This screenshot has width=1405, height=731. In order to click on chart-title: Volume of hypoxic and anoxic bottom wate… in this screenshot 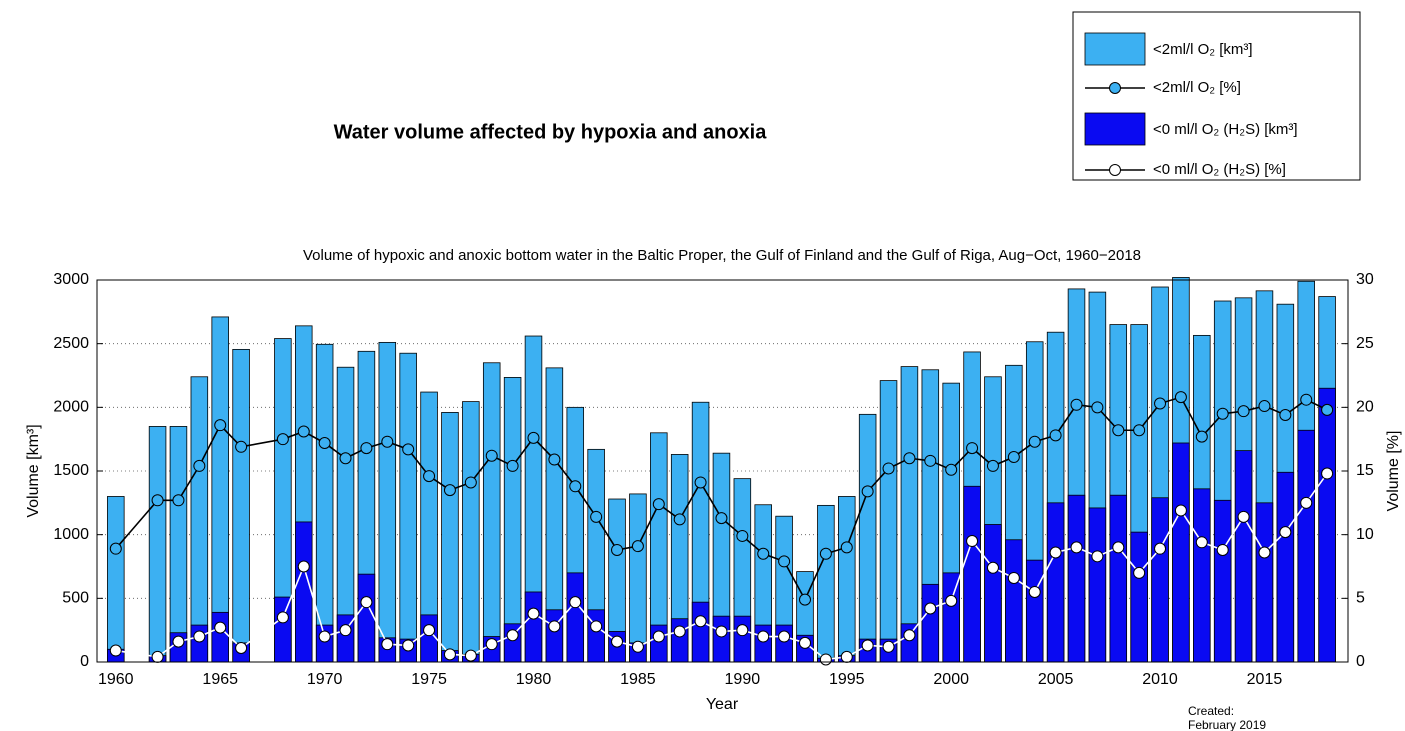, I will do `click(722, 255)`.